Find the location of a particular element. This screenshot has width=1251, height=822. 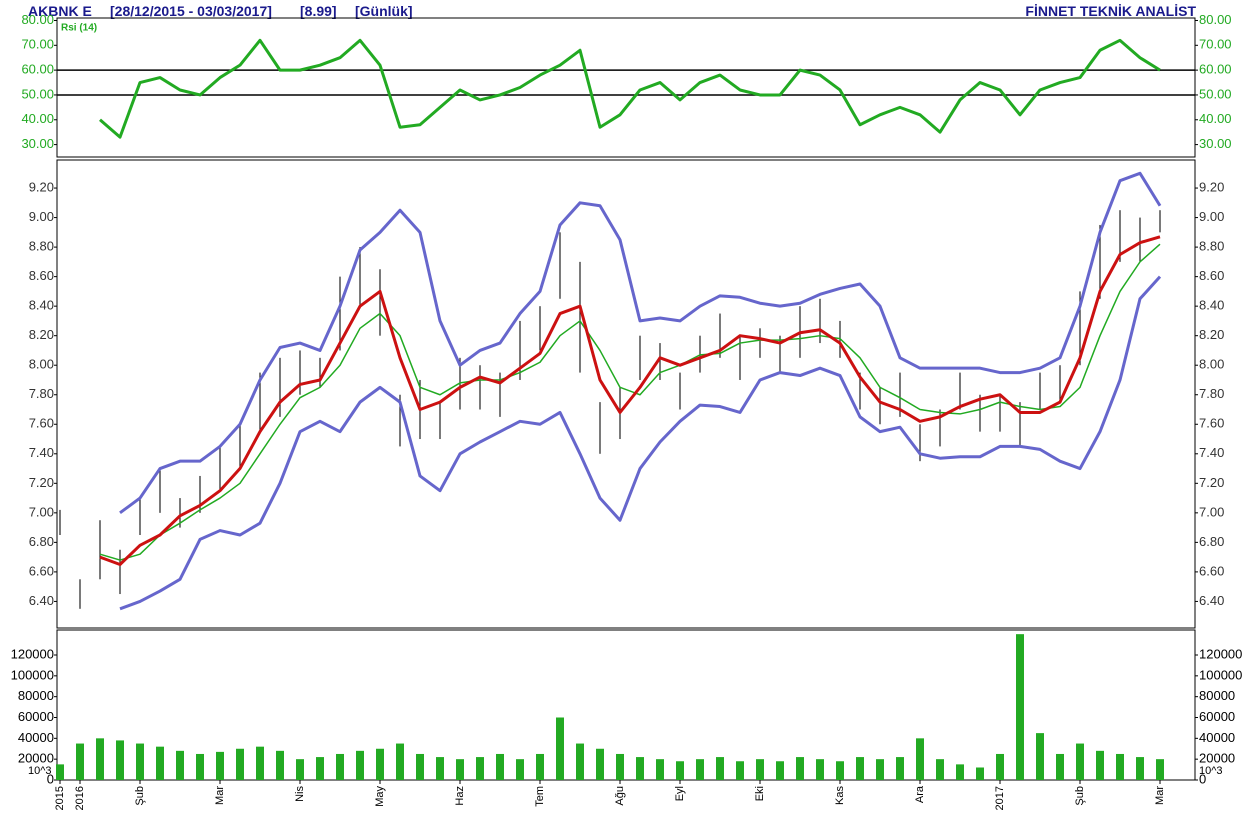

y-tick-label-right: 8.60 is located at coordinates (1211, 275).